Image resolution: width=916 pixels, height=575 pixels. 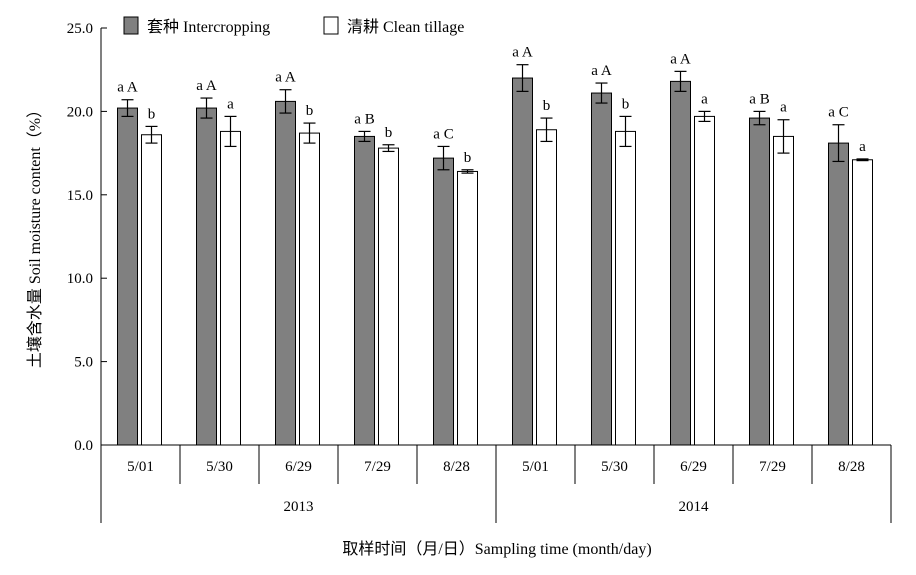 What do you see at coordinates (83, 363) in the screenshot?
I see `y-tick-label: 5.0` at bounding box center [83, 363].